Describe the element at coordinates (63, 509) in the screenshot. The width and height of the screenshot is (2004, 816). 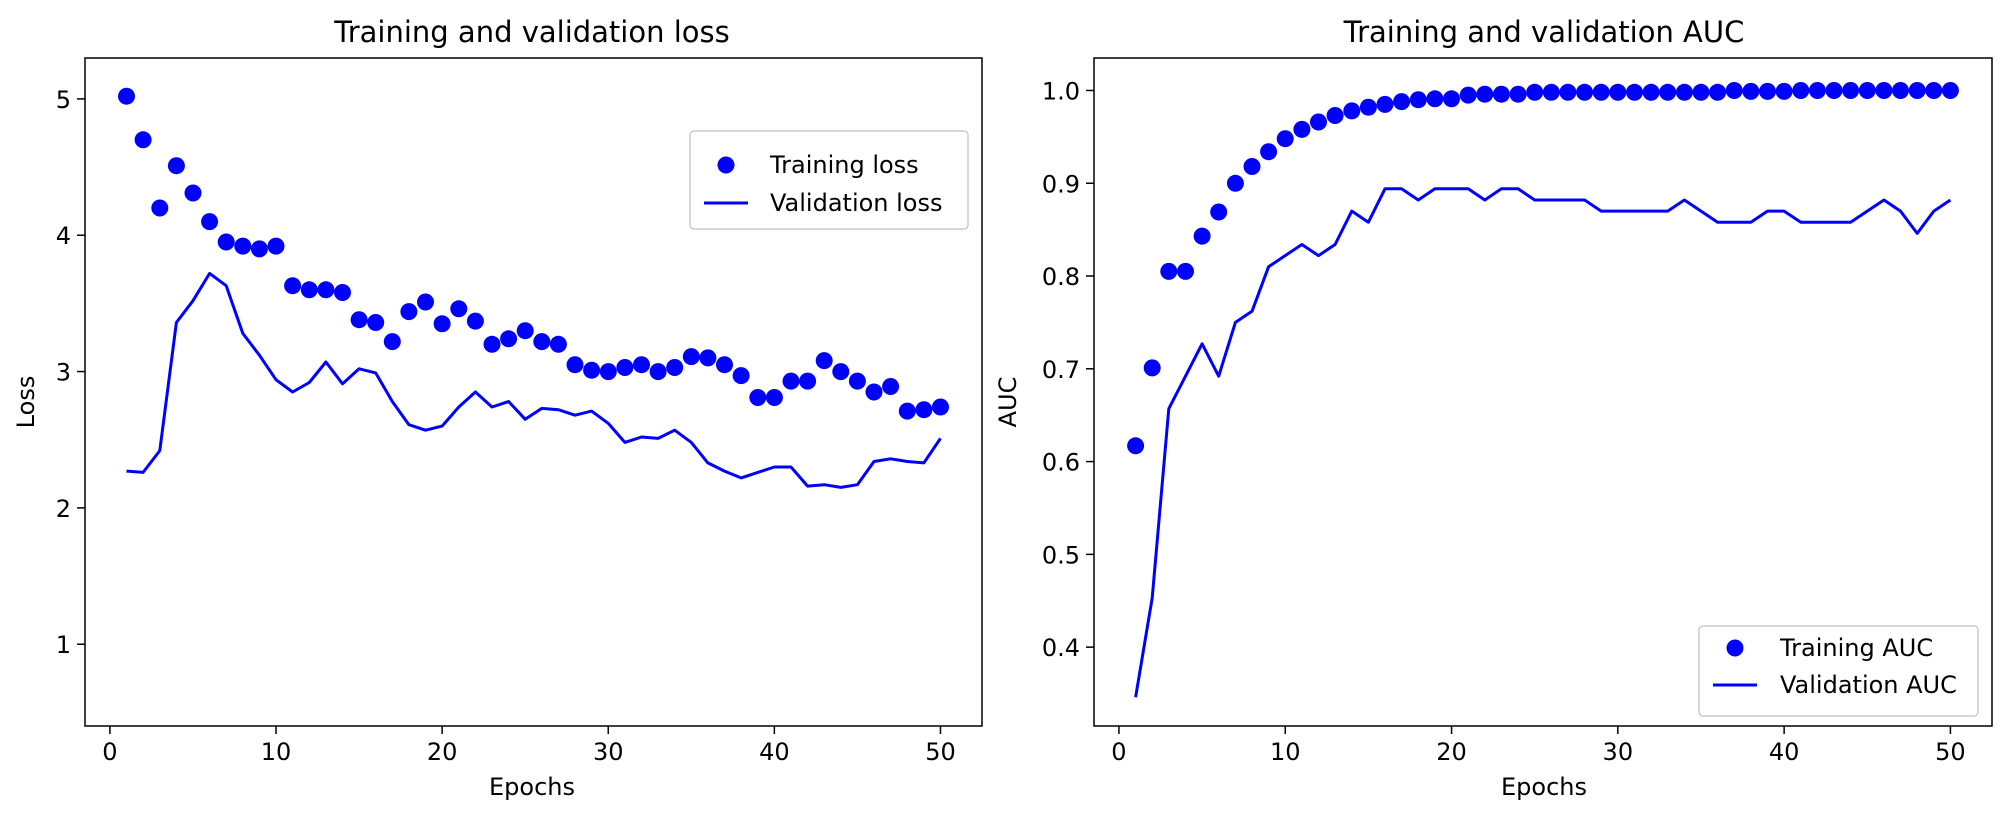
I see `loss-chart-ytick-label: 2` at that location.